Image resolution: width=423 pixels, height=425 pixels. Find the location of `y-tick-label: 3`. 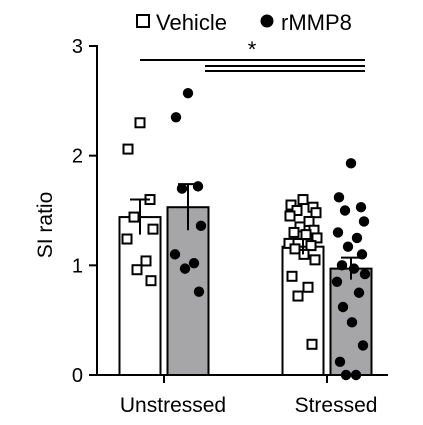

y-tick-label: 3 is located at coordinates (77, 47).